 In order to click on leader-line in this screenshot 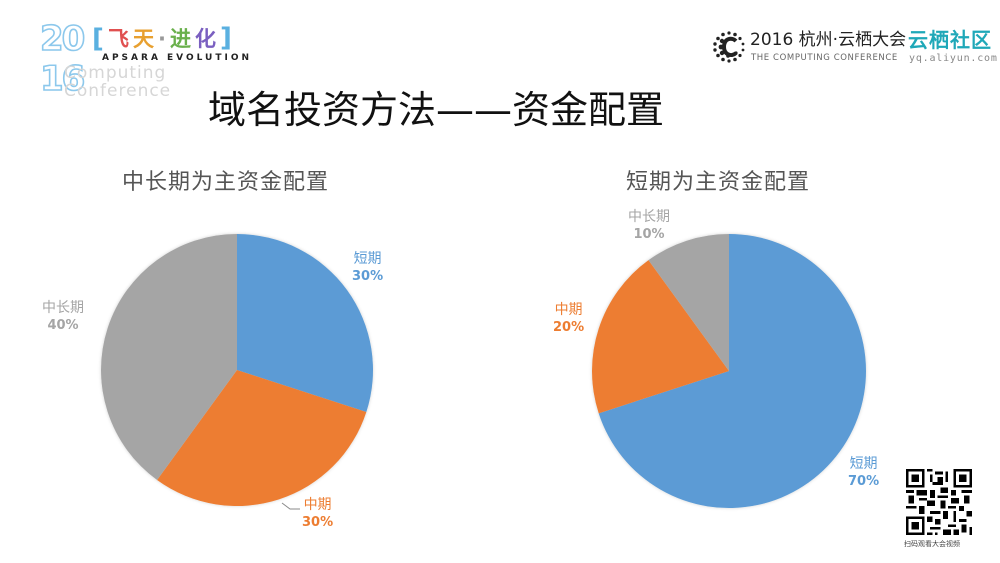, I will do `click(290, 506)`.